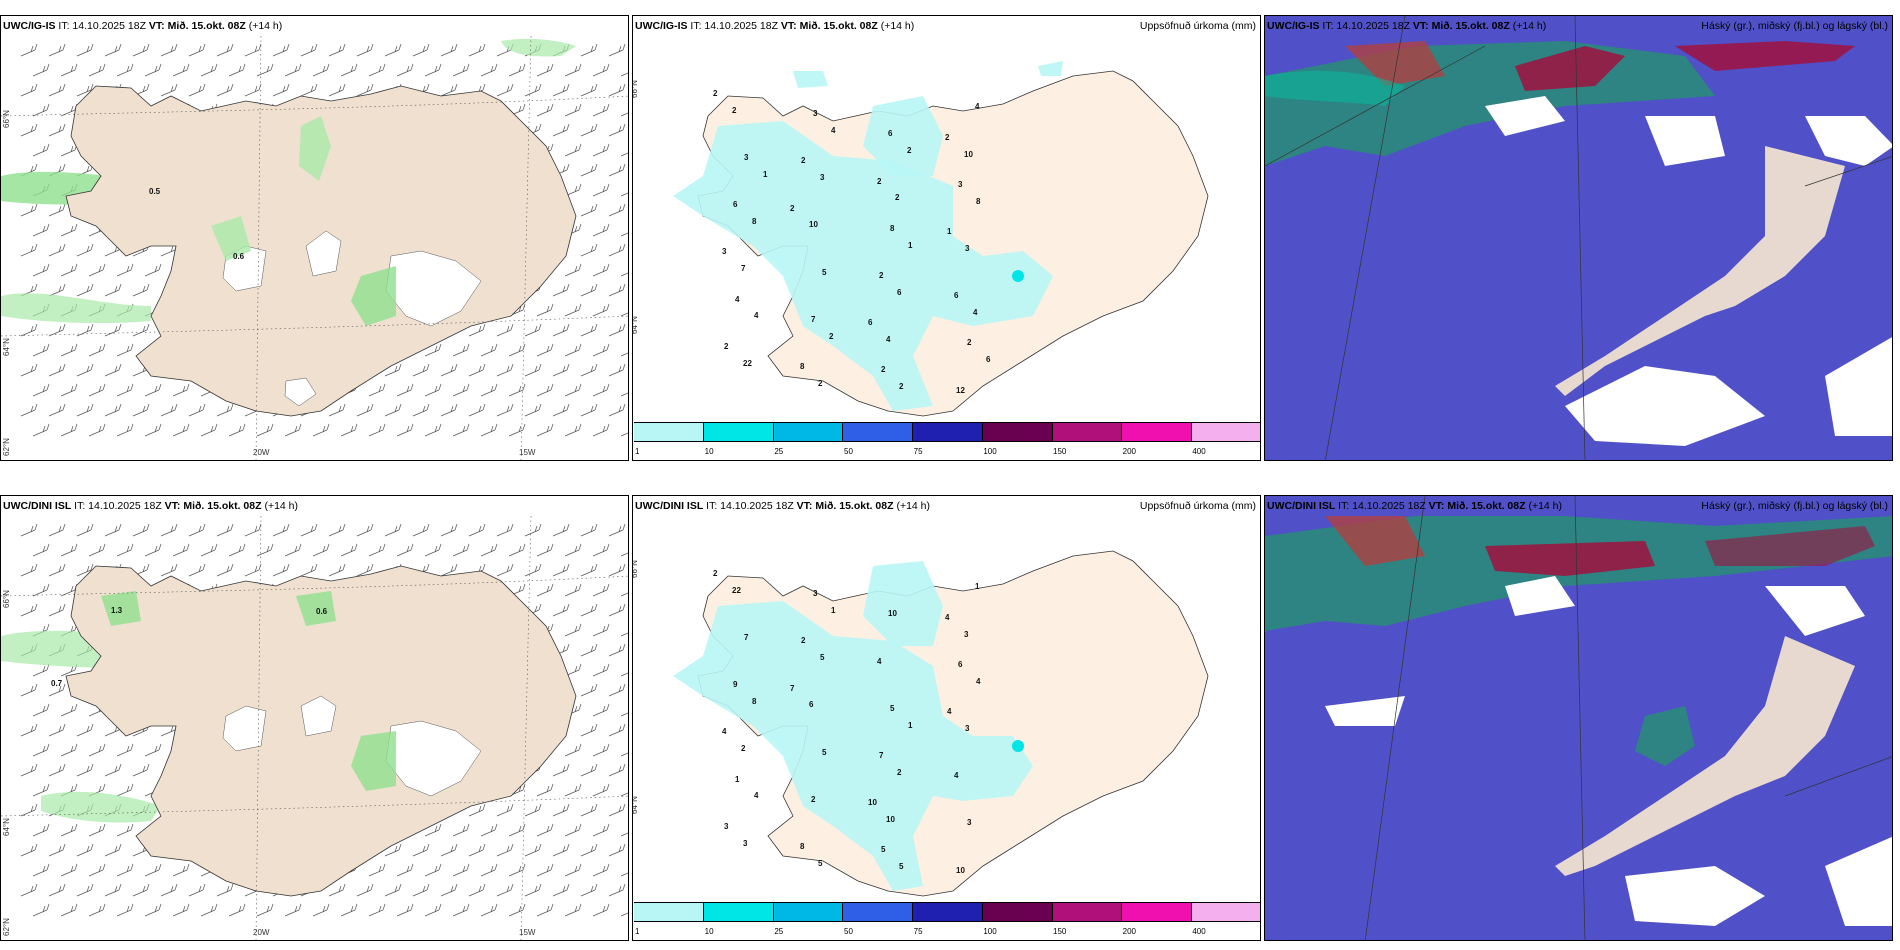 This screenshot has width=1900, height=950. What do you see at coordinates (637, 451) in the screenshot?
I see `colorbar-tick-label: 1` at bounding box center [637, 451].